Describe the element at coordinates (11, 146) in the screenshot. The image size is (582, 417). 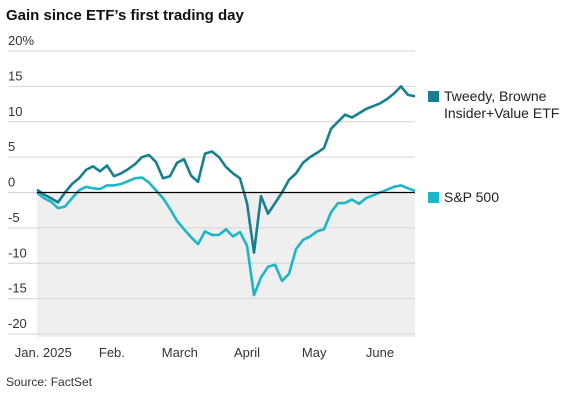
I see `y-tick-label: 5` at that location.